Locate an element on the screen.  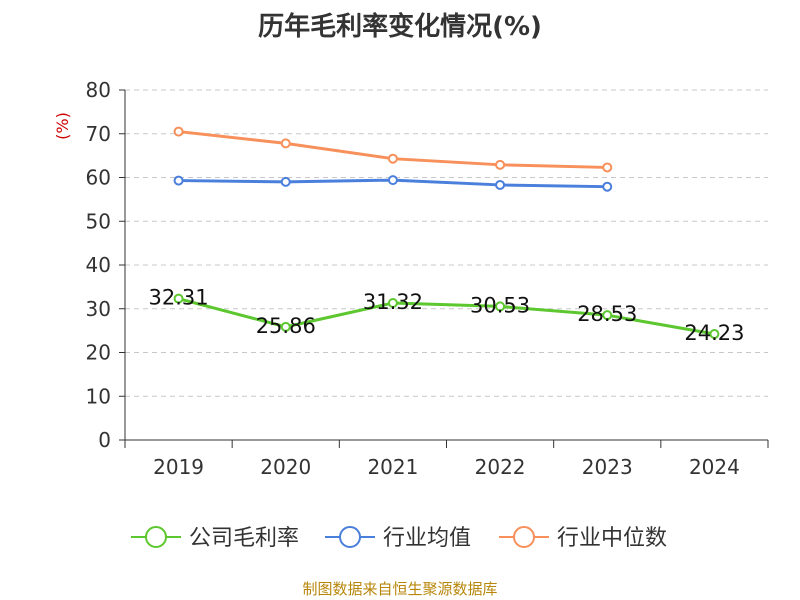
chart-title: 历年毛利率变化情况(%) is located at coordinates (400, 27).